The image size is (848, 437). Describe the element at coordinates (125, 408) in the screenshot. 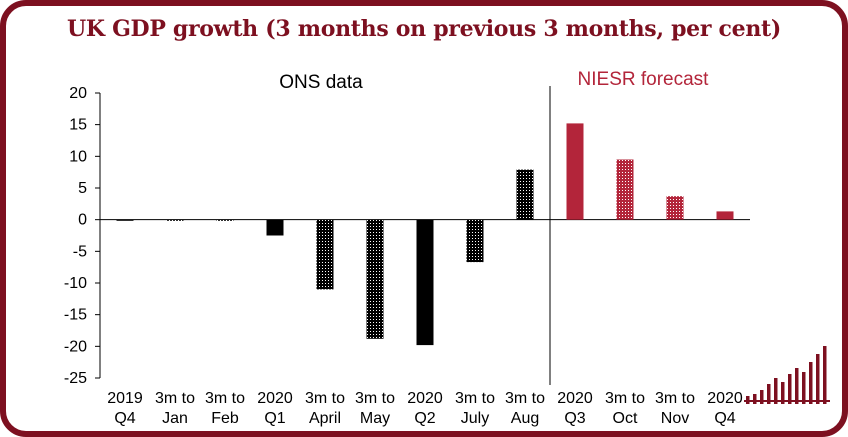

I see `x-tick-label: 2019 Q4` at that location.